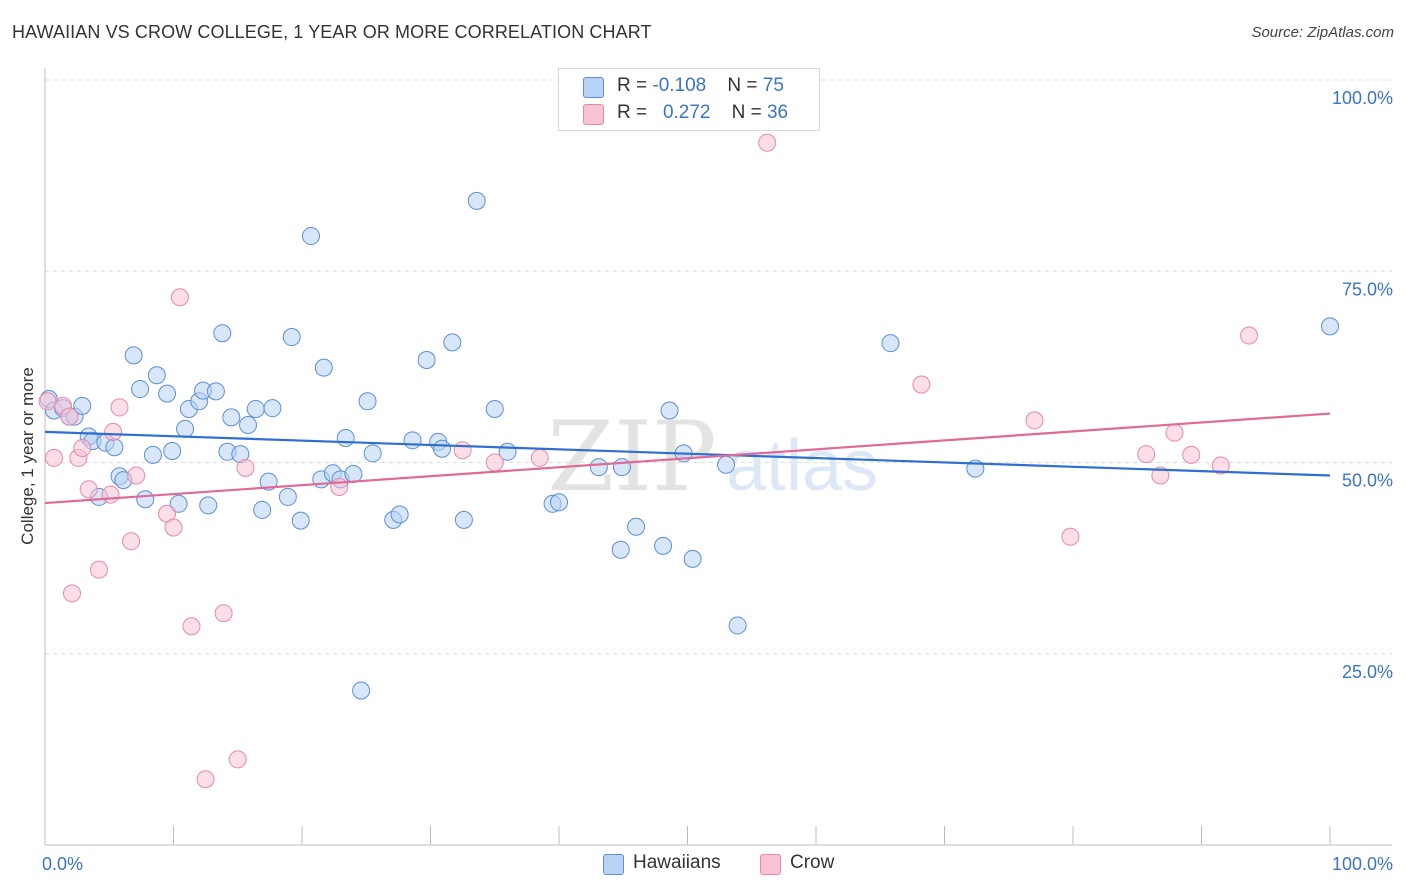 This screenshot has width=1406, height=892. What do you see at coordinates (802, 466) in the screenshot?
I see `watermark-atlas: atlas` at bounding box center [802, 466].